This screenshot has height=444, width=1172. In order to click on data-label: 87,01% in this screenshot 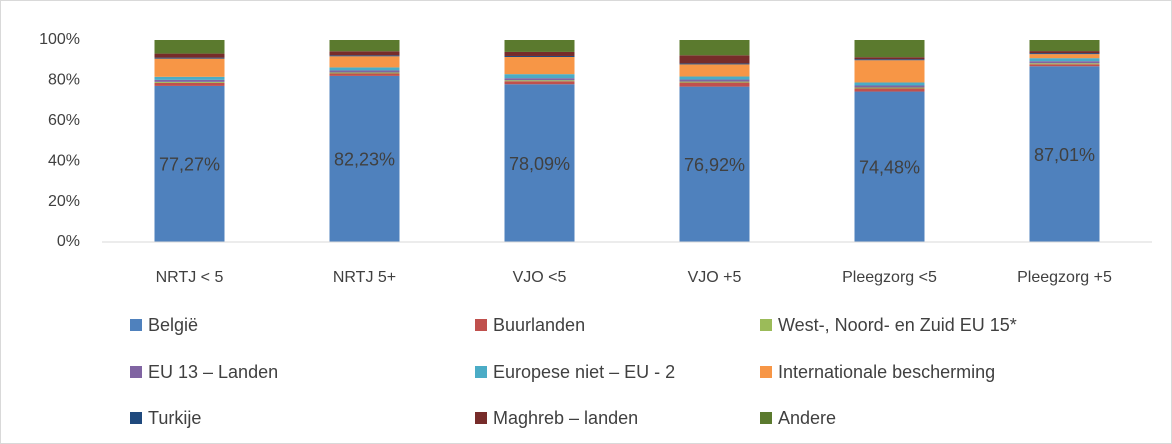, I will do `click(1064, 155)`.